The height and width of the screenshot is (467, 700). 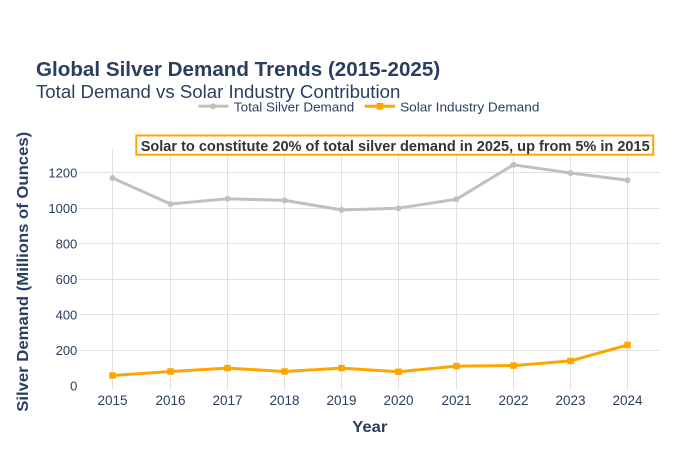 What do you see at coordinates (570, 400) in the screenshot?
I see `svg-text: 2023` at bounding box center [570, 400].